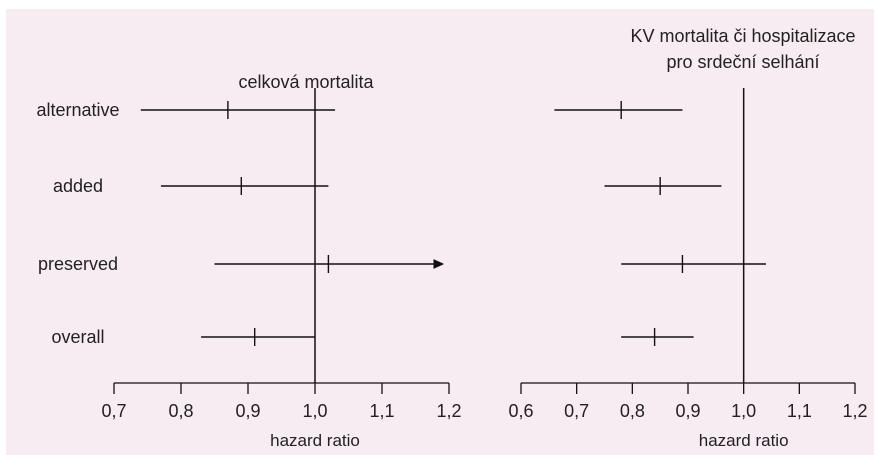 The height and width of the screenshot is (455, 878). Describe the element at coordinates (77, 110) in the screenshot. I see `category-label-alternative: alternative` at that location.